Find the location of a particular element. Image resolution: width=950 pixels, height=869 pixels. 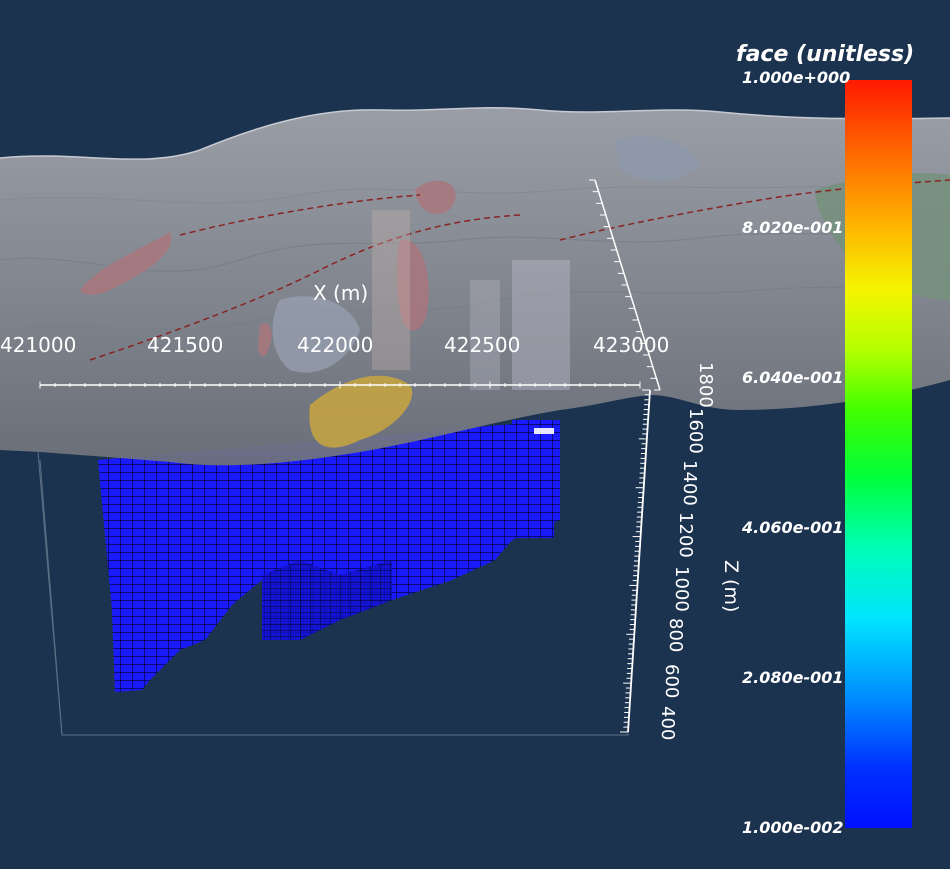

x-tick-label: 422000 is located at coordinates (335, 345).